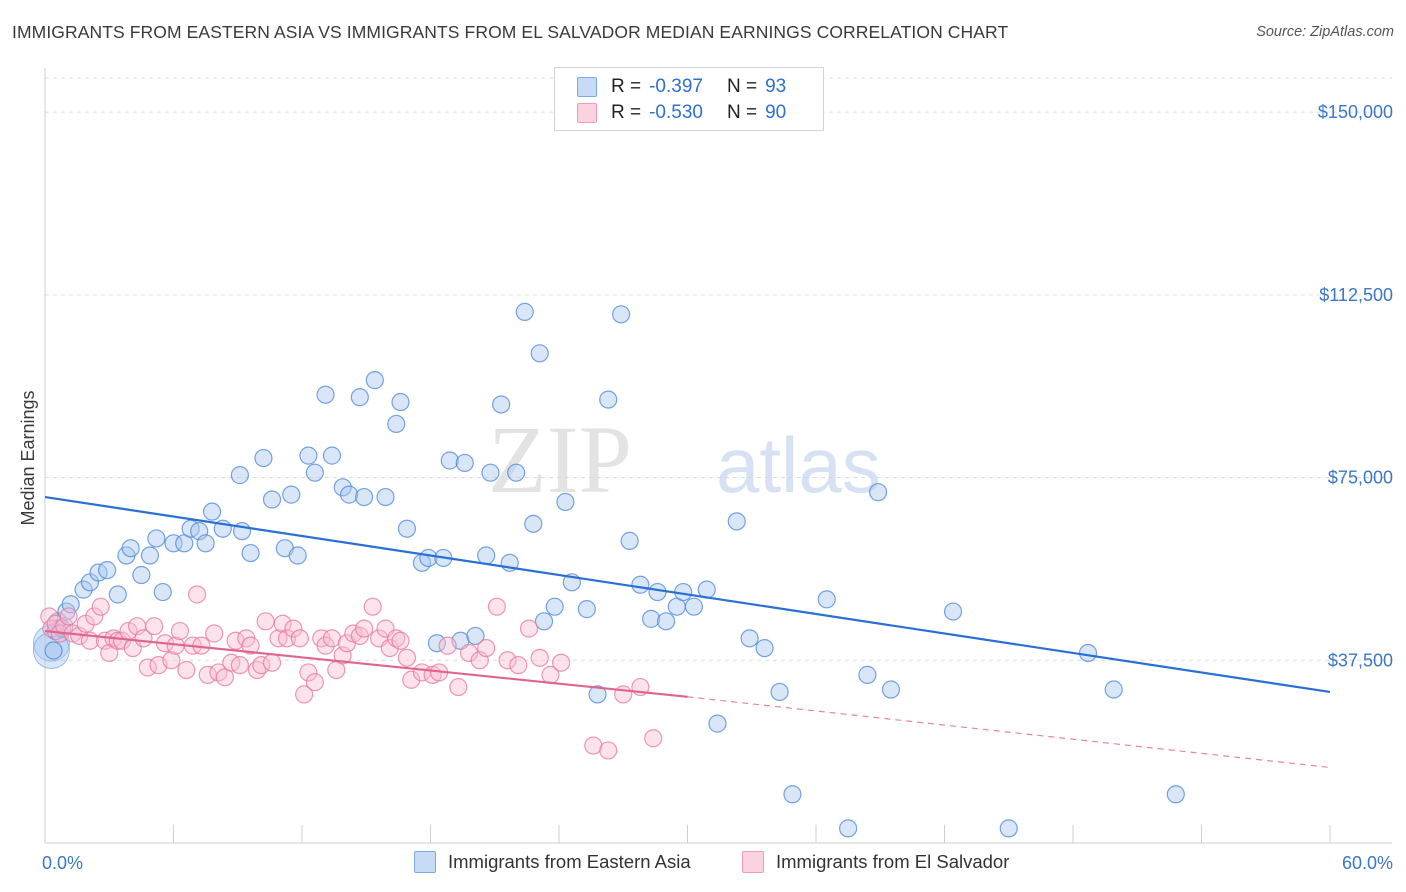 This screenshot has height=892, width=1406. Describe the element at coordinates (689, 99) in the screenshot. I see `correlation-legend: R = -0.397 N = 93 R = -0.530 N = 90` at that location.